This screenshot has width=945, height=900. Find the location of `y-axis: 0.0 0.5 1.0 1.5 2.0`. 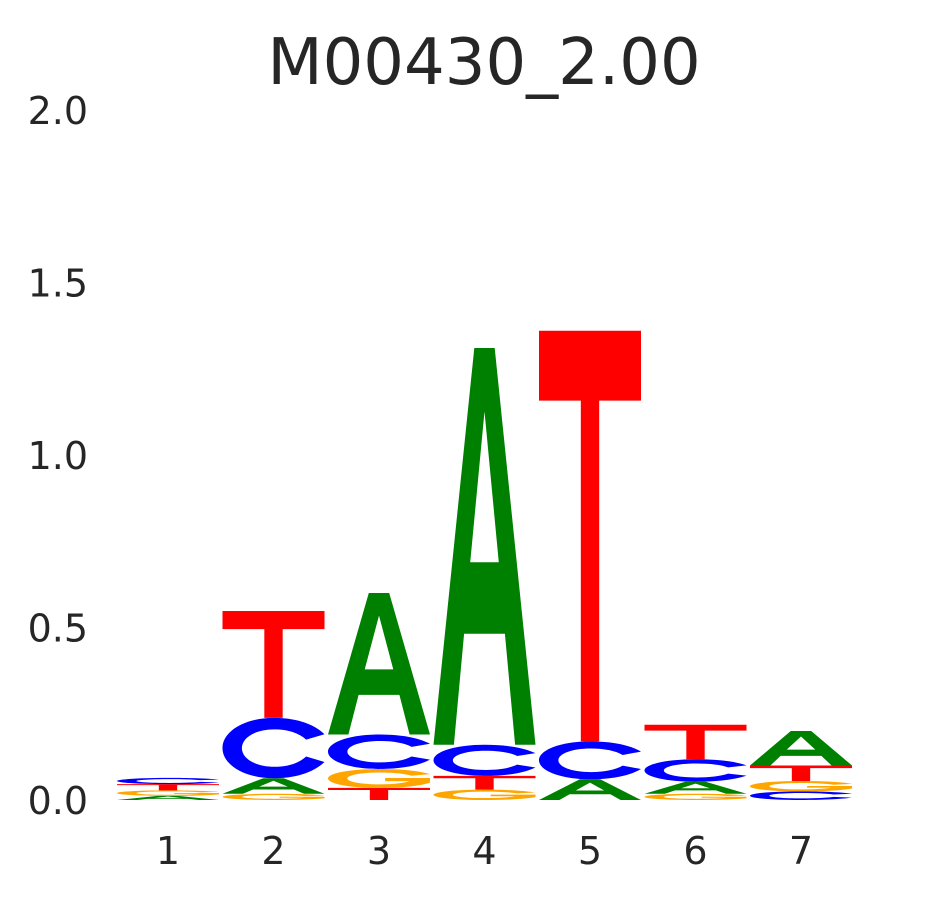

y-axis: 0.0 0.5 1.0 1.5 2.0 is located at coordinates (58, 456).